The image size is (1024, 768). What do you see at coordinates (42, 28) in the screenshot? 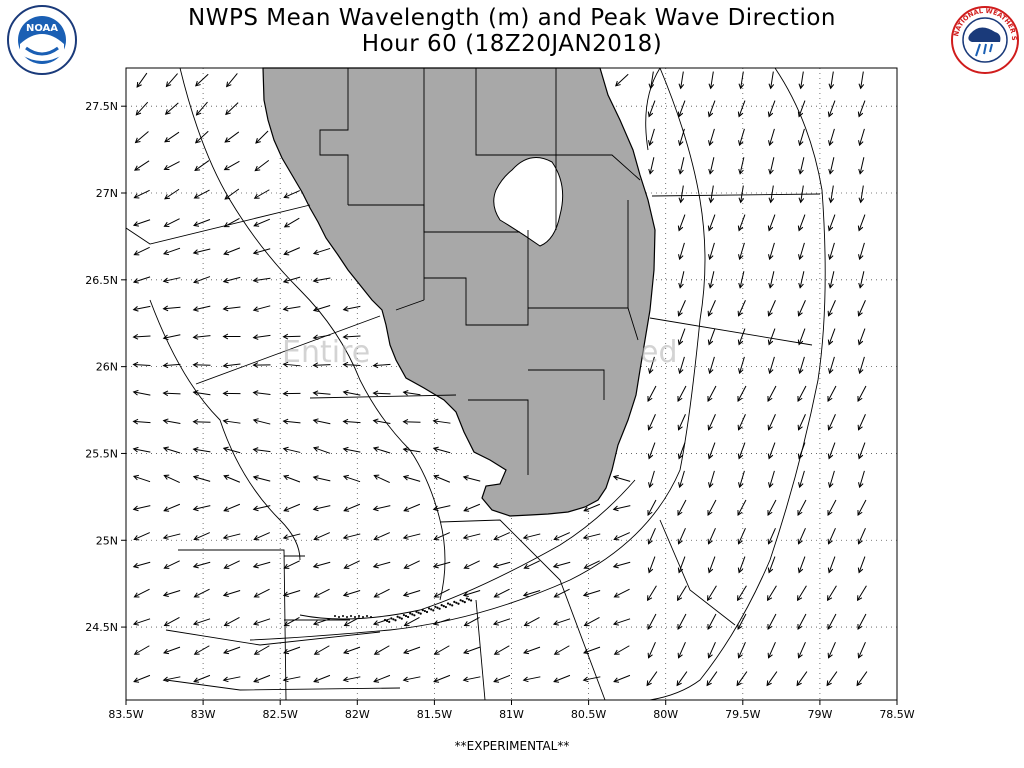
I see `noaa-logo-text: NOAA` at bounding box center [42, 28].